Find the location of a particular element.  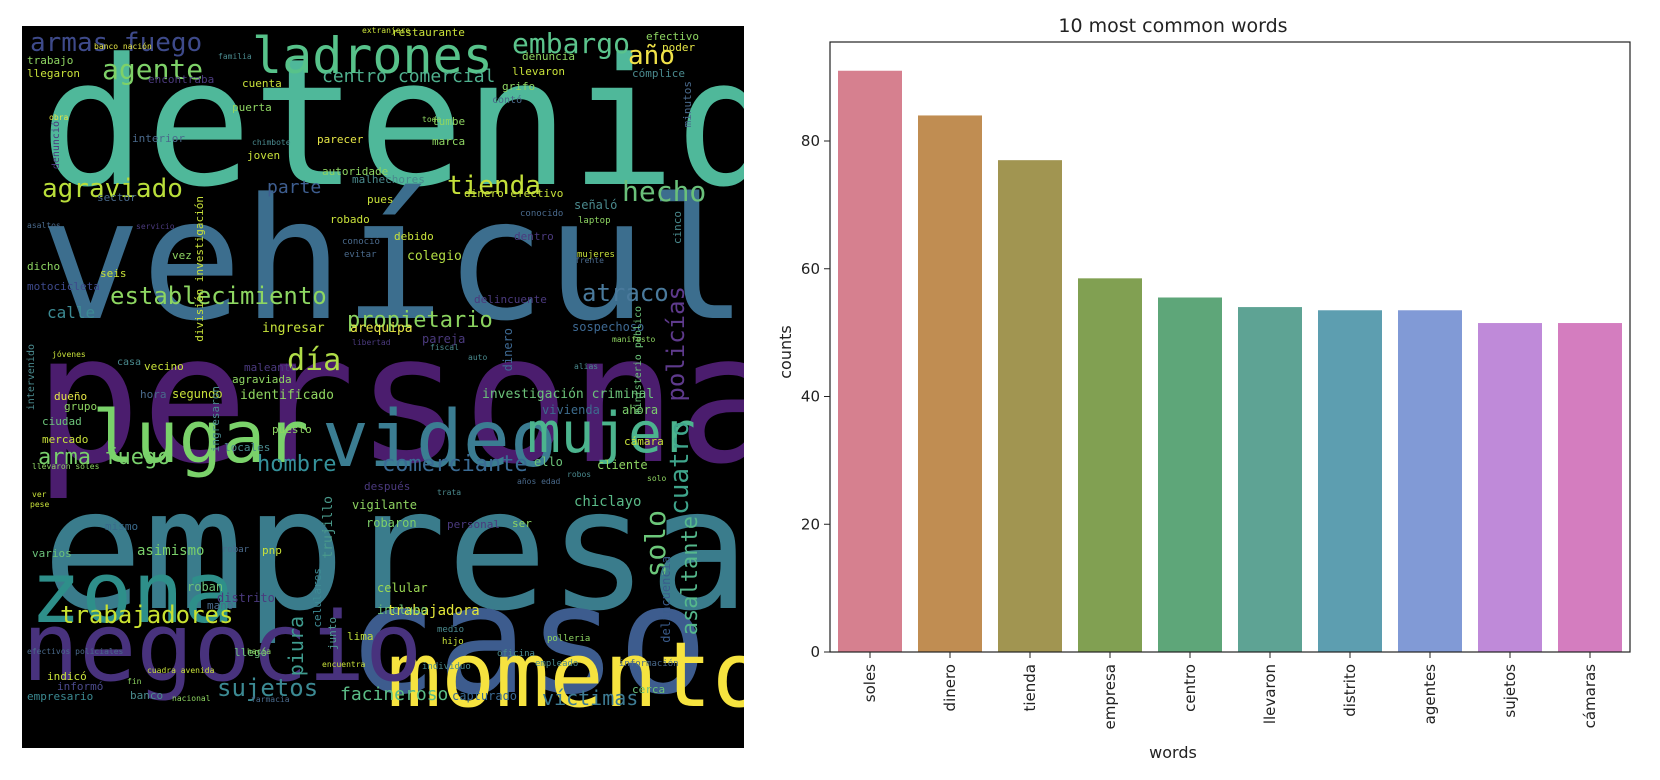

word-cloud-word: video is located at coordinates (439, 440).